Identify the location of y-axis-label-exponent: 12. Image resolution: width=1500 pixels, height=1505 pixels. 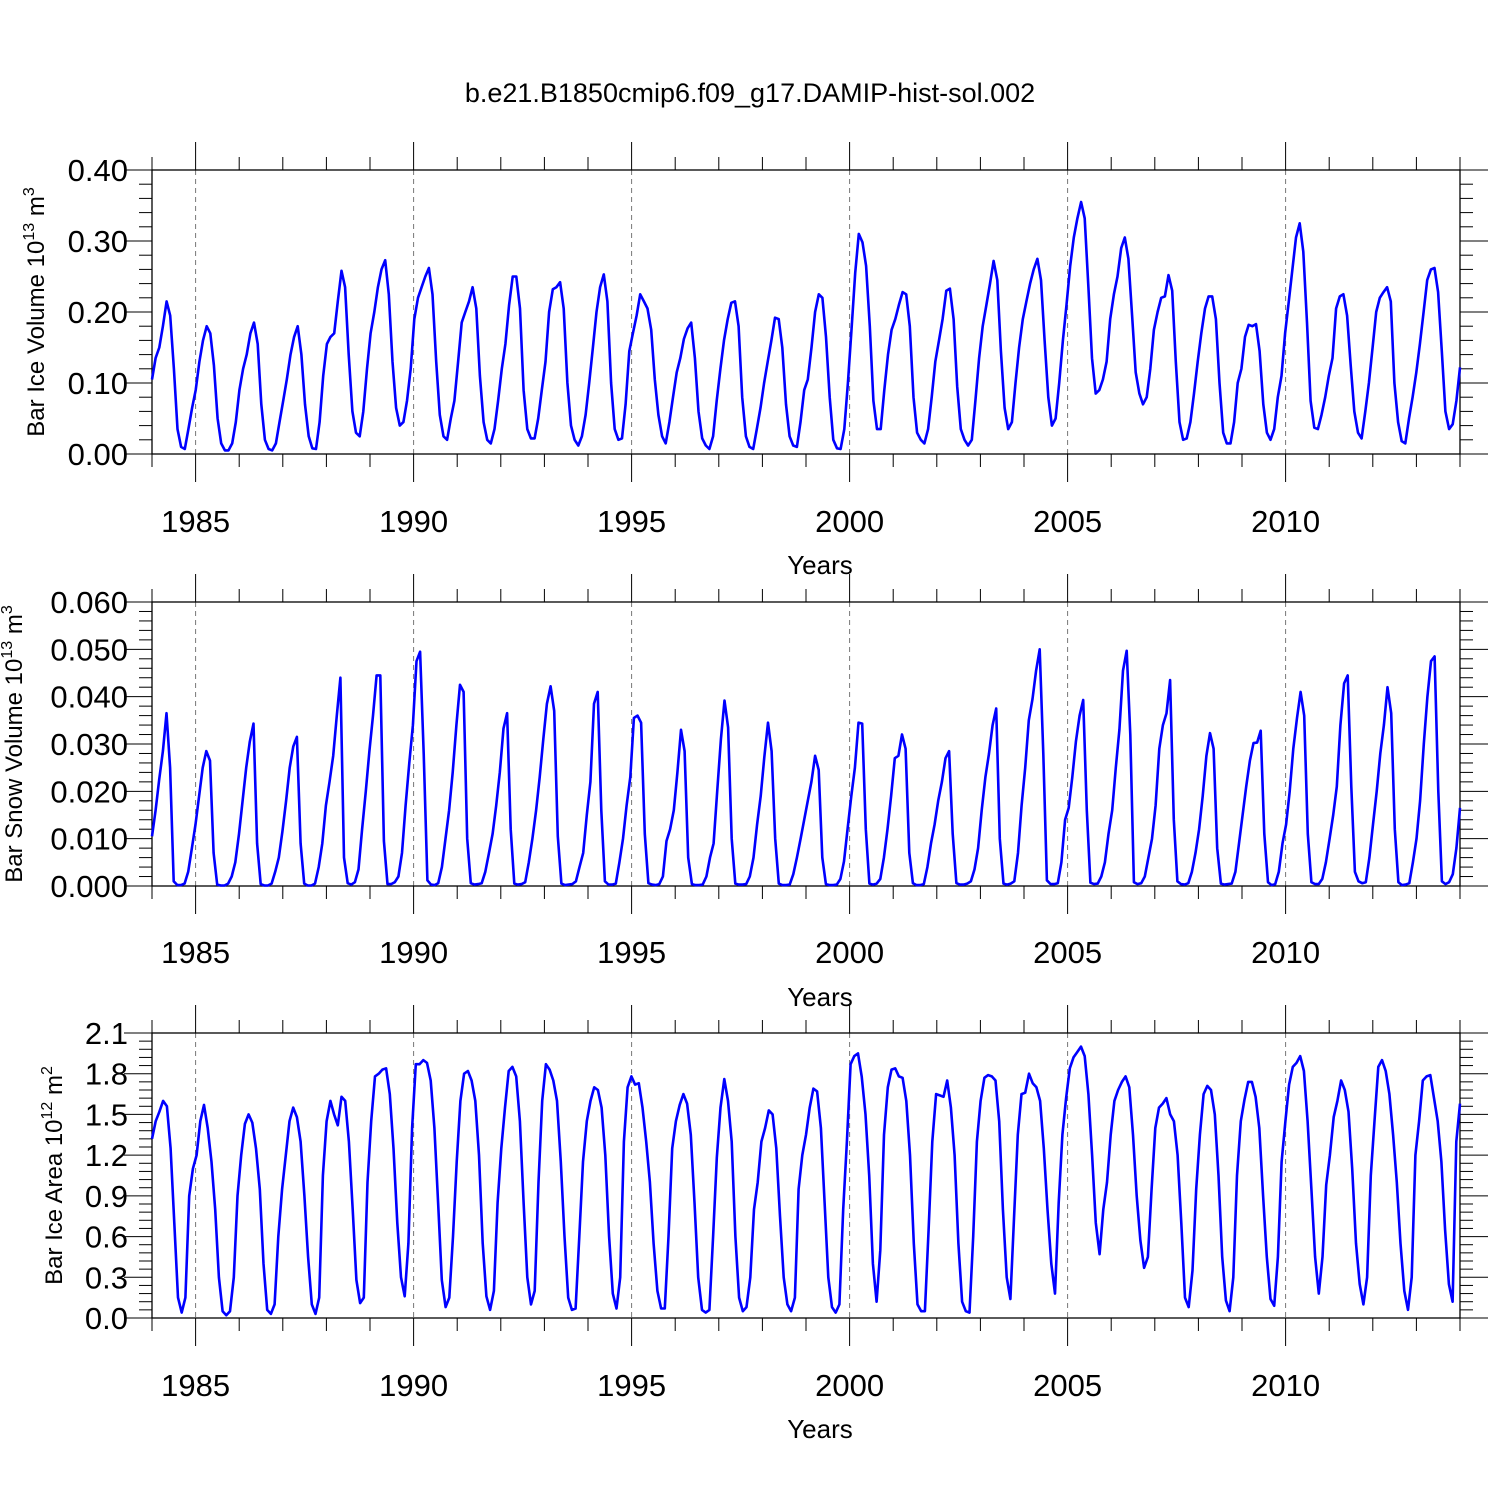
(47, 1111).